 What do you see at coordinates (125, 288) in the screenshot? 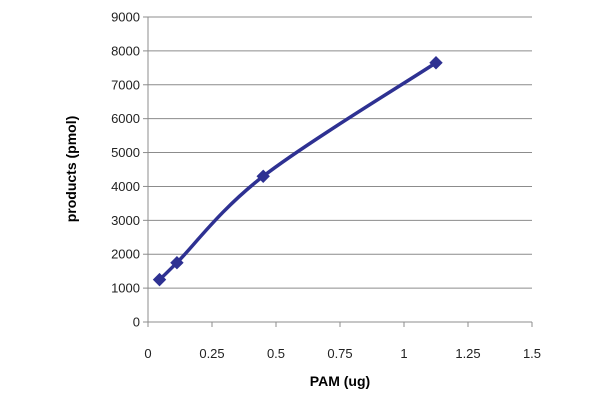
I see `y-tick-label: 1000` at bounding box center [125, 288].